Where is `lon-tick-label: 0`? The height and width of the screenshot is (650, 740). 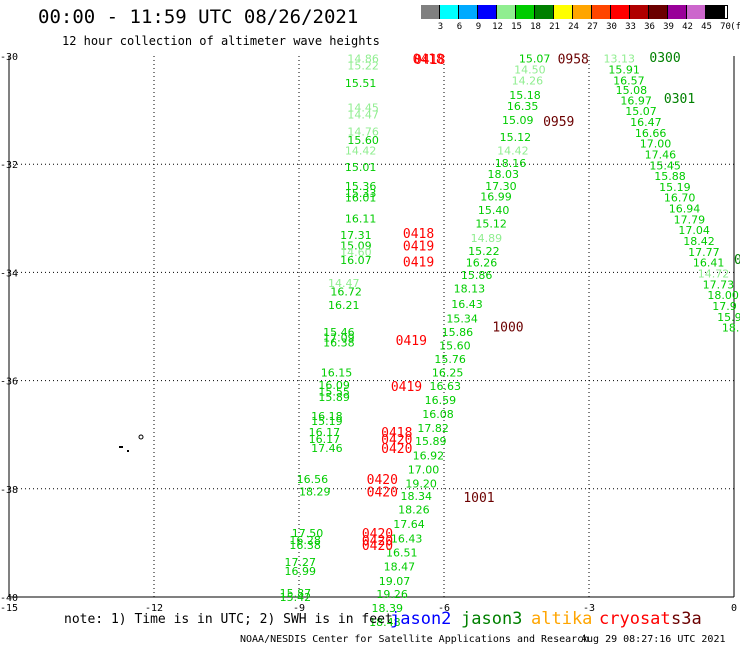
lon-tick-label: 0 is located at coordinates (734, 608).